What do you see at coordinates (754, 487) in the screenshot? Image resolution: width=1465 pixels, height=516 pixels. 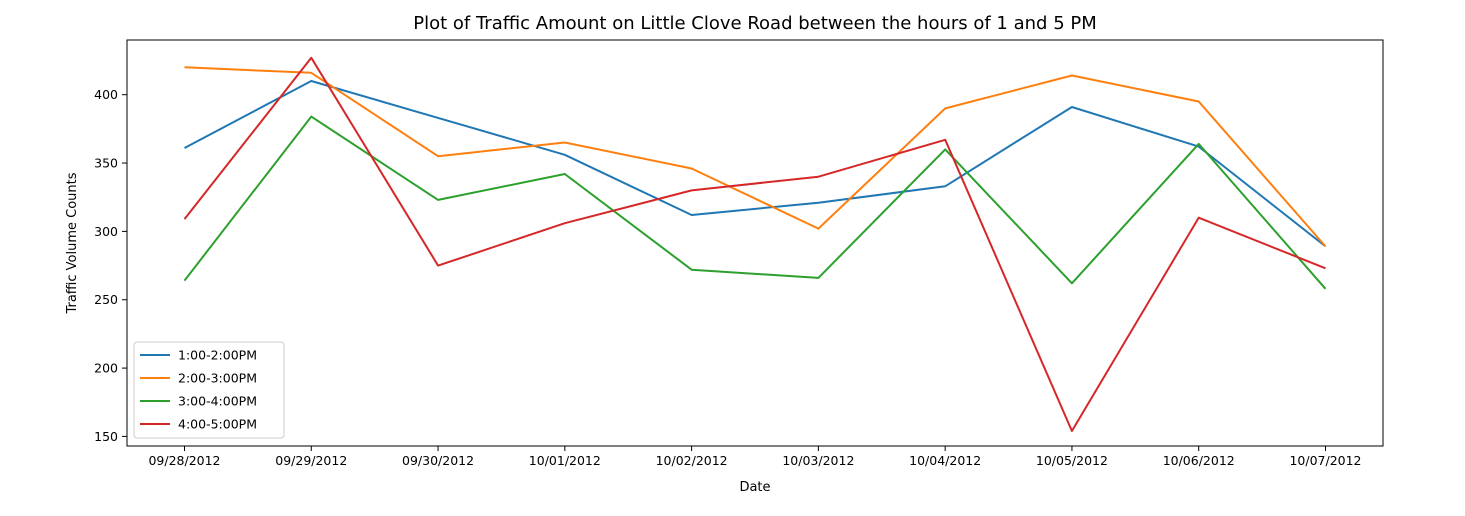 I see `x-axis-label: Date` at bounding box center [754, 487].